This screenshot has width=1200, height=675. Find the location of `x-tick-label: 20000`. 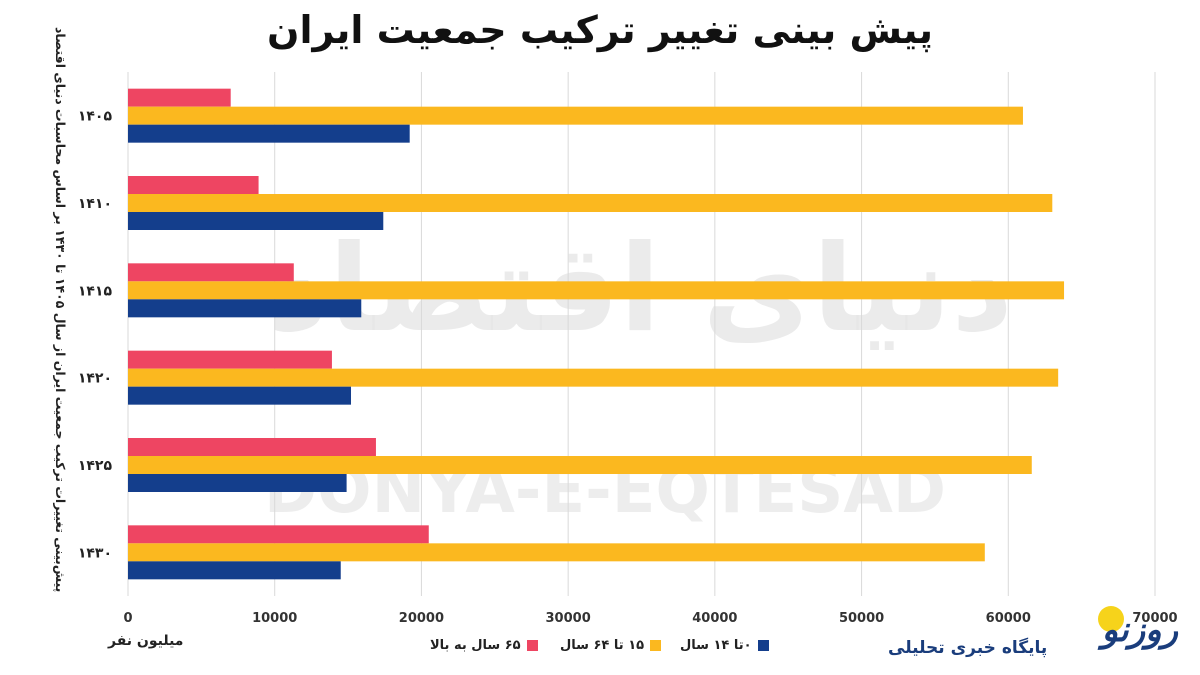

x-tick-label: 20000 is located at coordinates (421, 618).